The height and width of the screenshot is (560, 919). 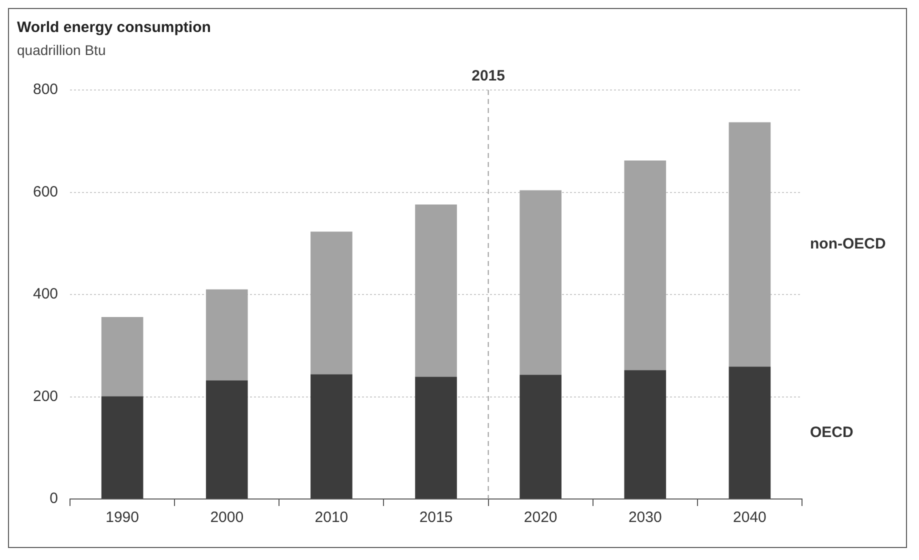 What do you see at coordinates (45, 89) in the screenshot?
I see `y-tick-label: 800` at bounding box center [45, 89].